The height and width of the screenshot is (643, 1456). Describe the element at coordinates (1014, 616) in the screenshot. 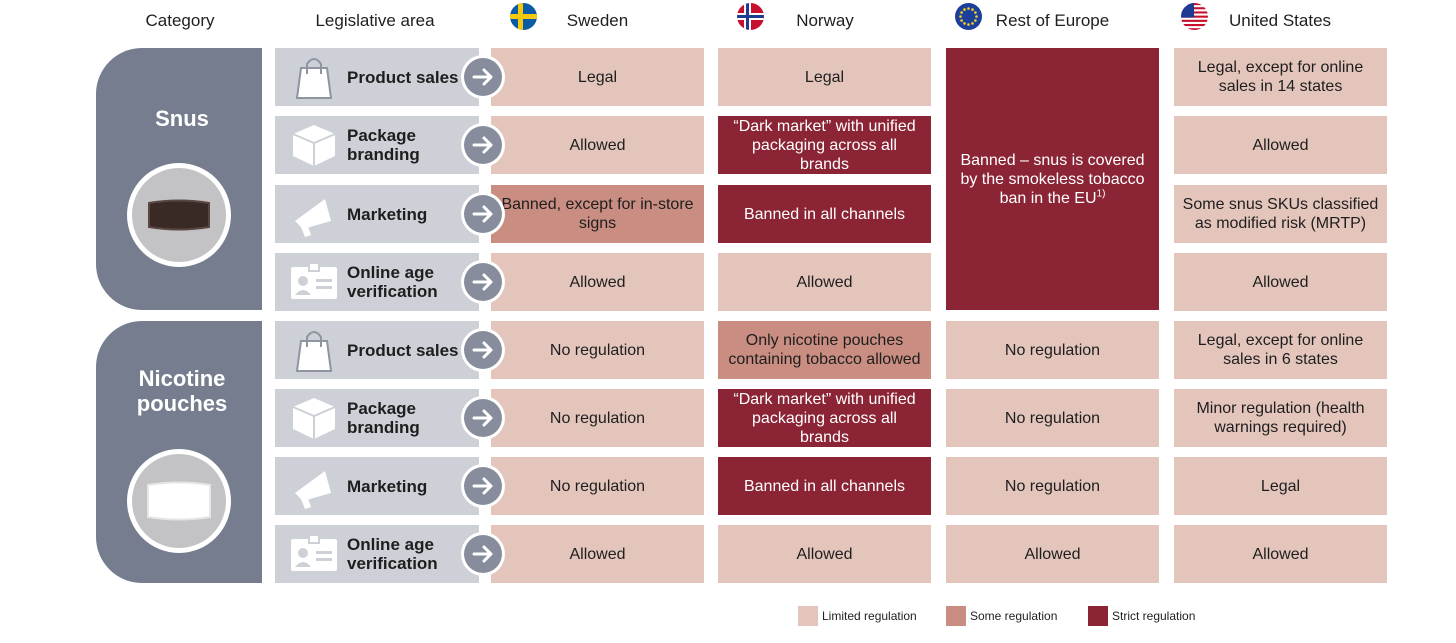

I see `legend-label-some: Some regulation` at that location.